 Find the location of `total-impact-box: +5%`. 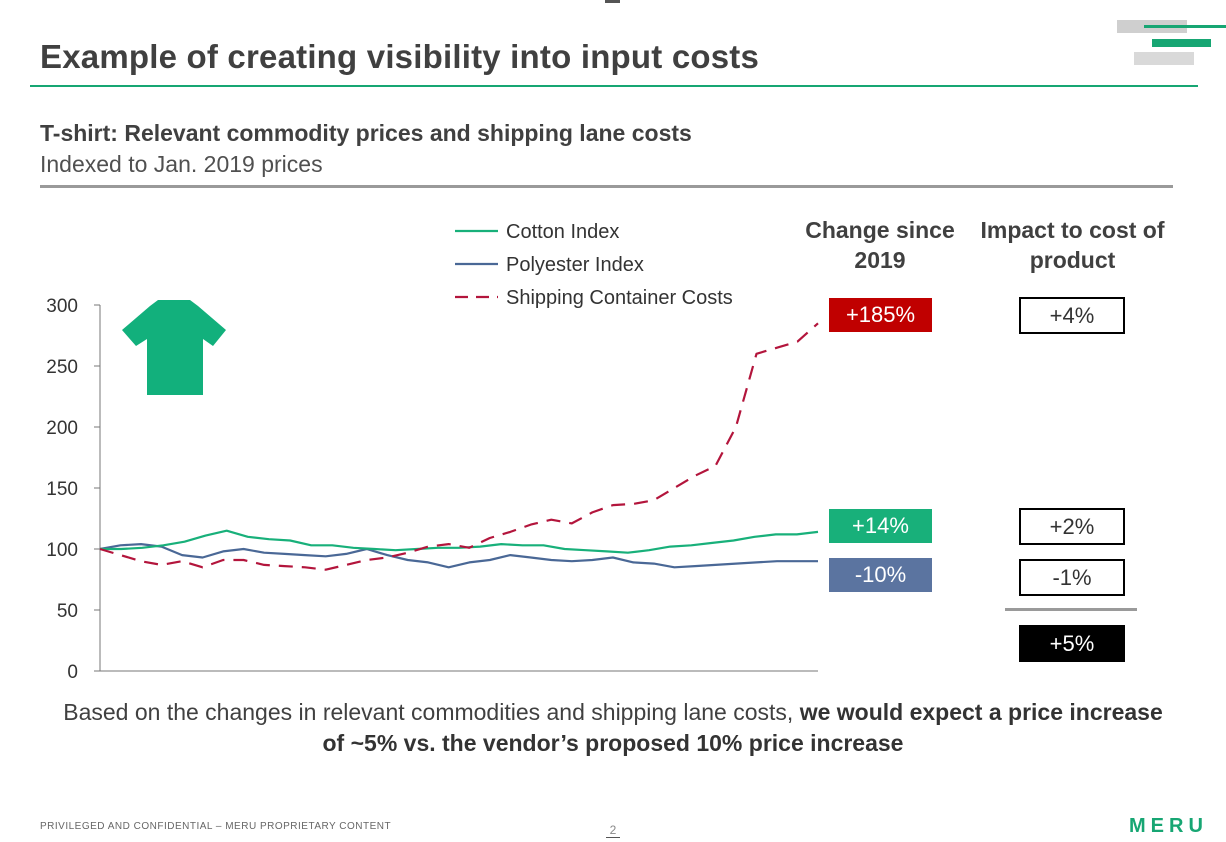

total-impact-box: +5% is located at coordinates (1072, 643).